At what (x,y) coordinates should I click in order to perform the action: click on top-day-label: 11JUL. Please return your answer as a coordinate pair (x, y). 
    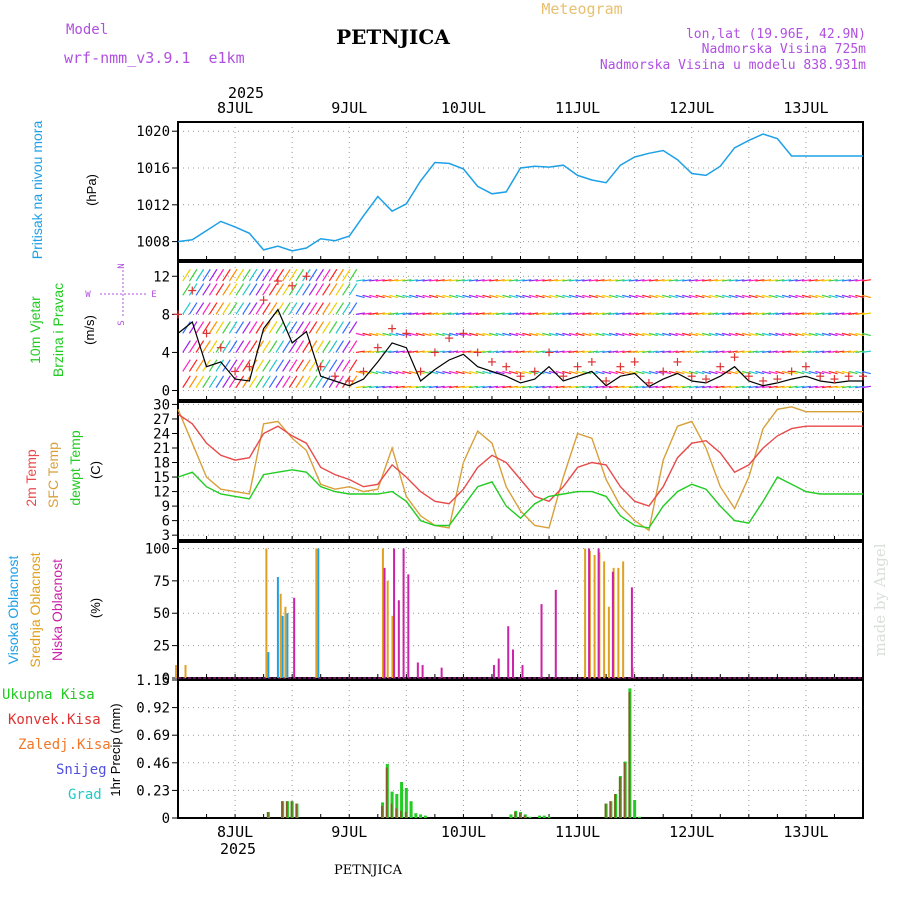
    Looking at the image, I should click on (577, 108).